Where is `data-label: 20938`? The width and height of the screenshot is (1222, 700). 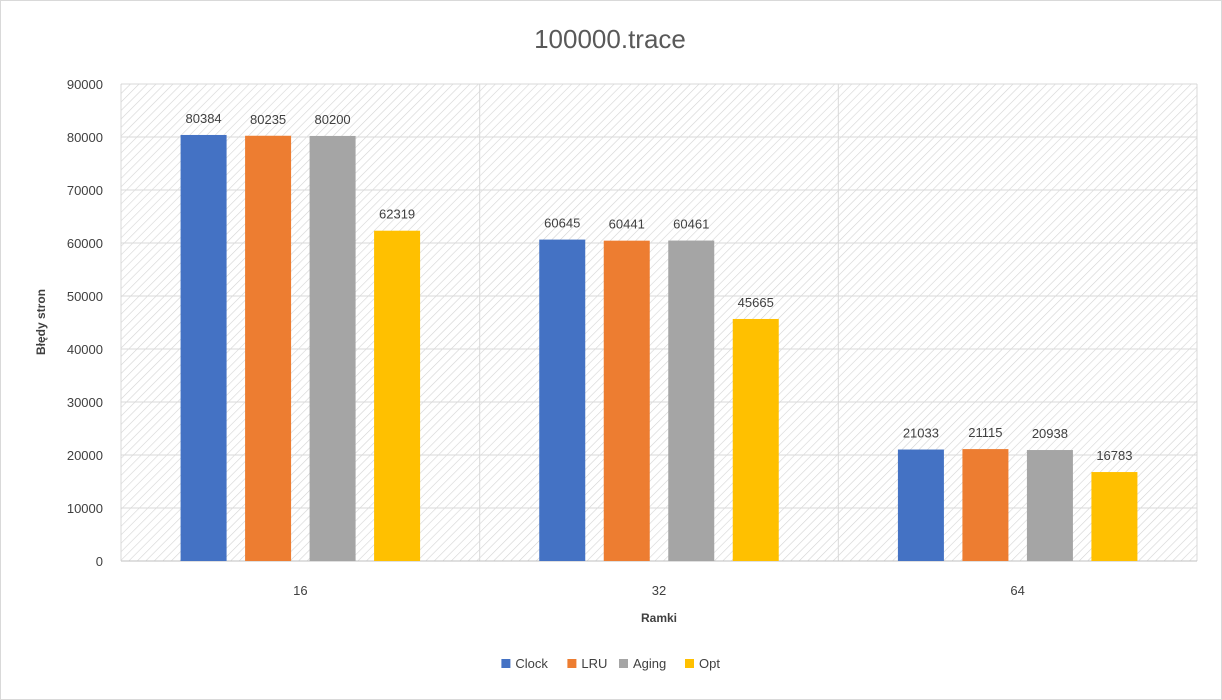 data-label: 20938 is located at coordinates (1050, 433).